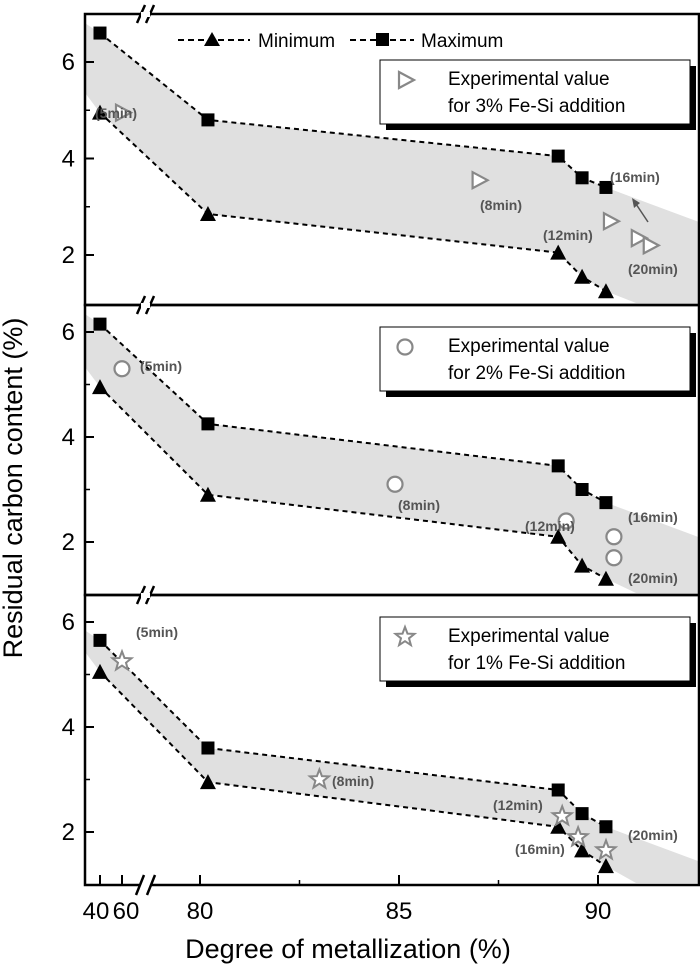 The image size is (700, 977). Describe the element at coordinates (68, 255) in the screenshot. I see `y-tick-label-top-2: 2` at that location.